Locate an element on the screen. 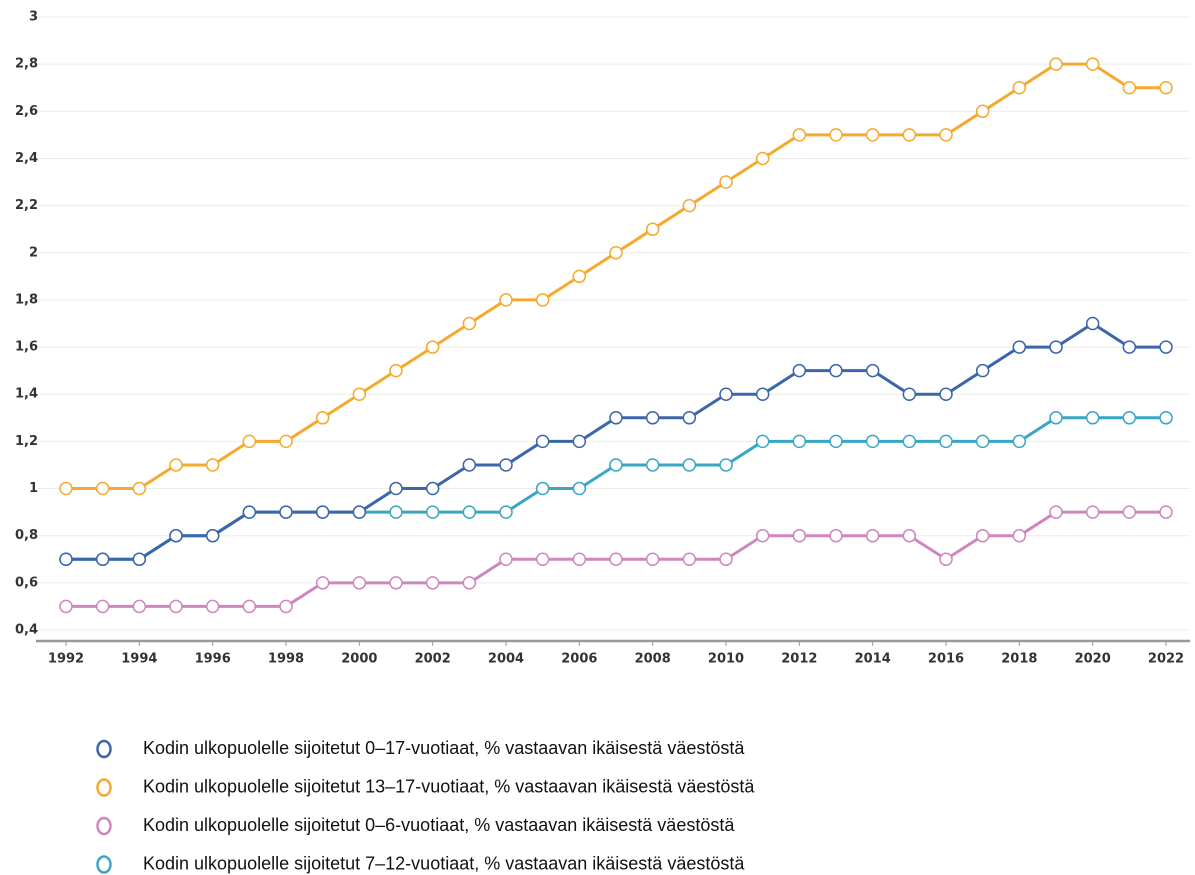 This screenshot has width=1195, height=875. x-tick-label: 1998 is located at coordinates (286, 659).